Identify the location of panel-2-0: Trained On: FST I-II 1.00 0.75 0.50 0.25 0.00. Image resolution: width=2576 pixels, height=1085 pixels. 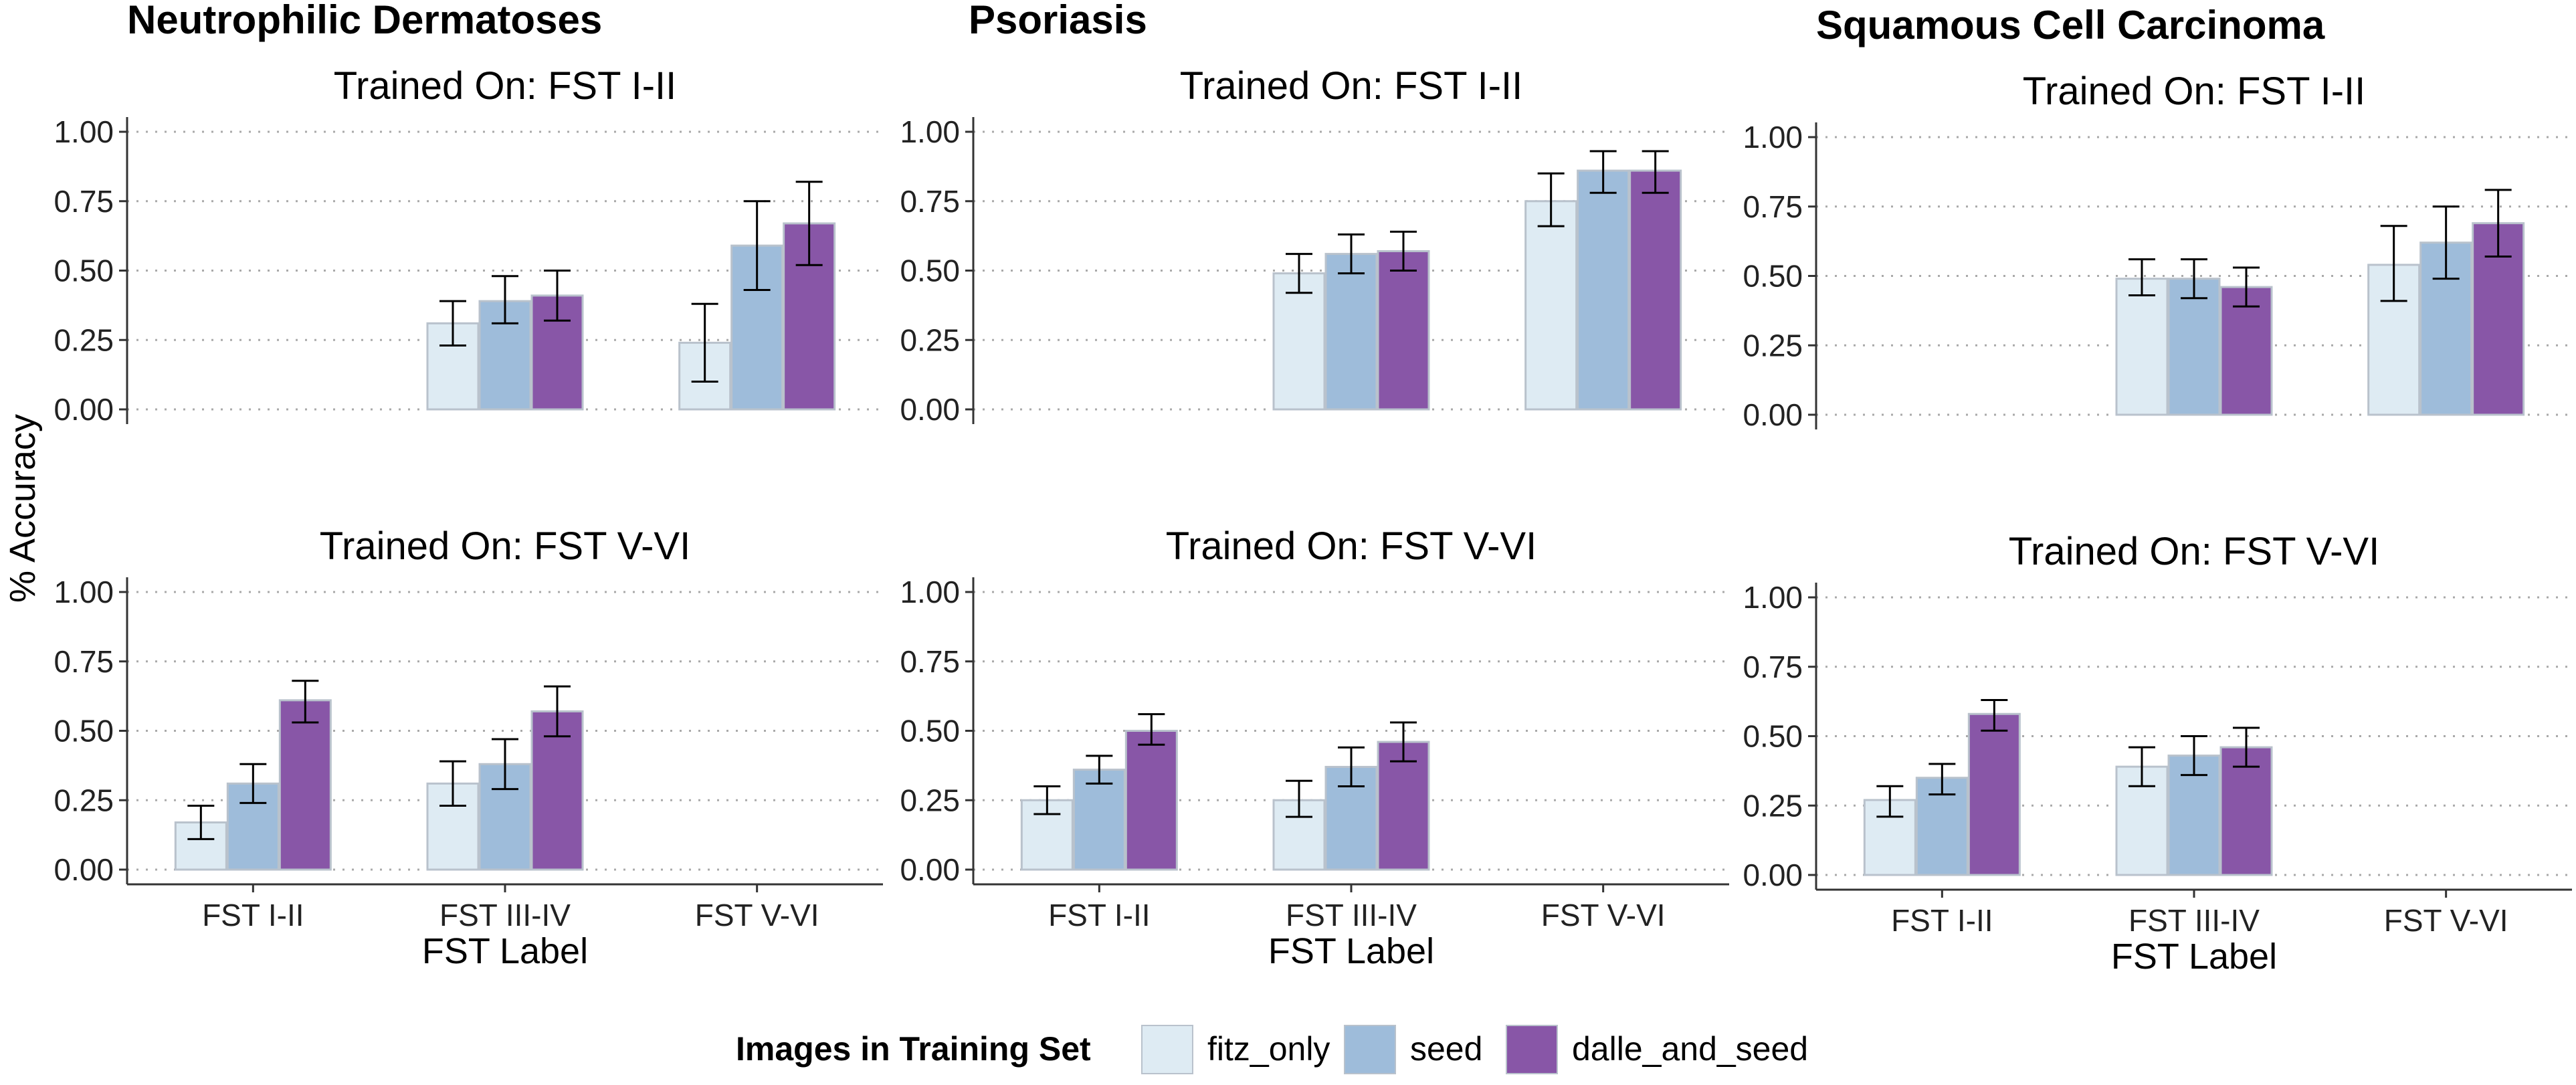
(2157, 251).